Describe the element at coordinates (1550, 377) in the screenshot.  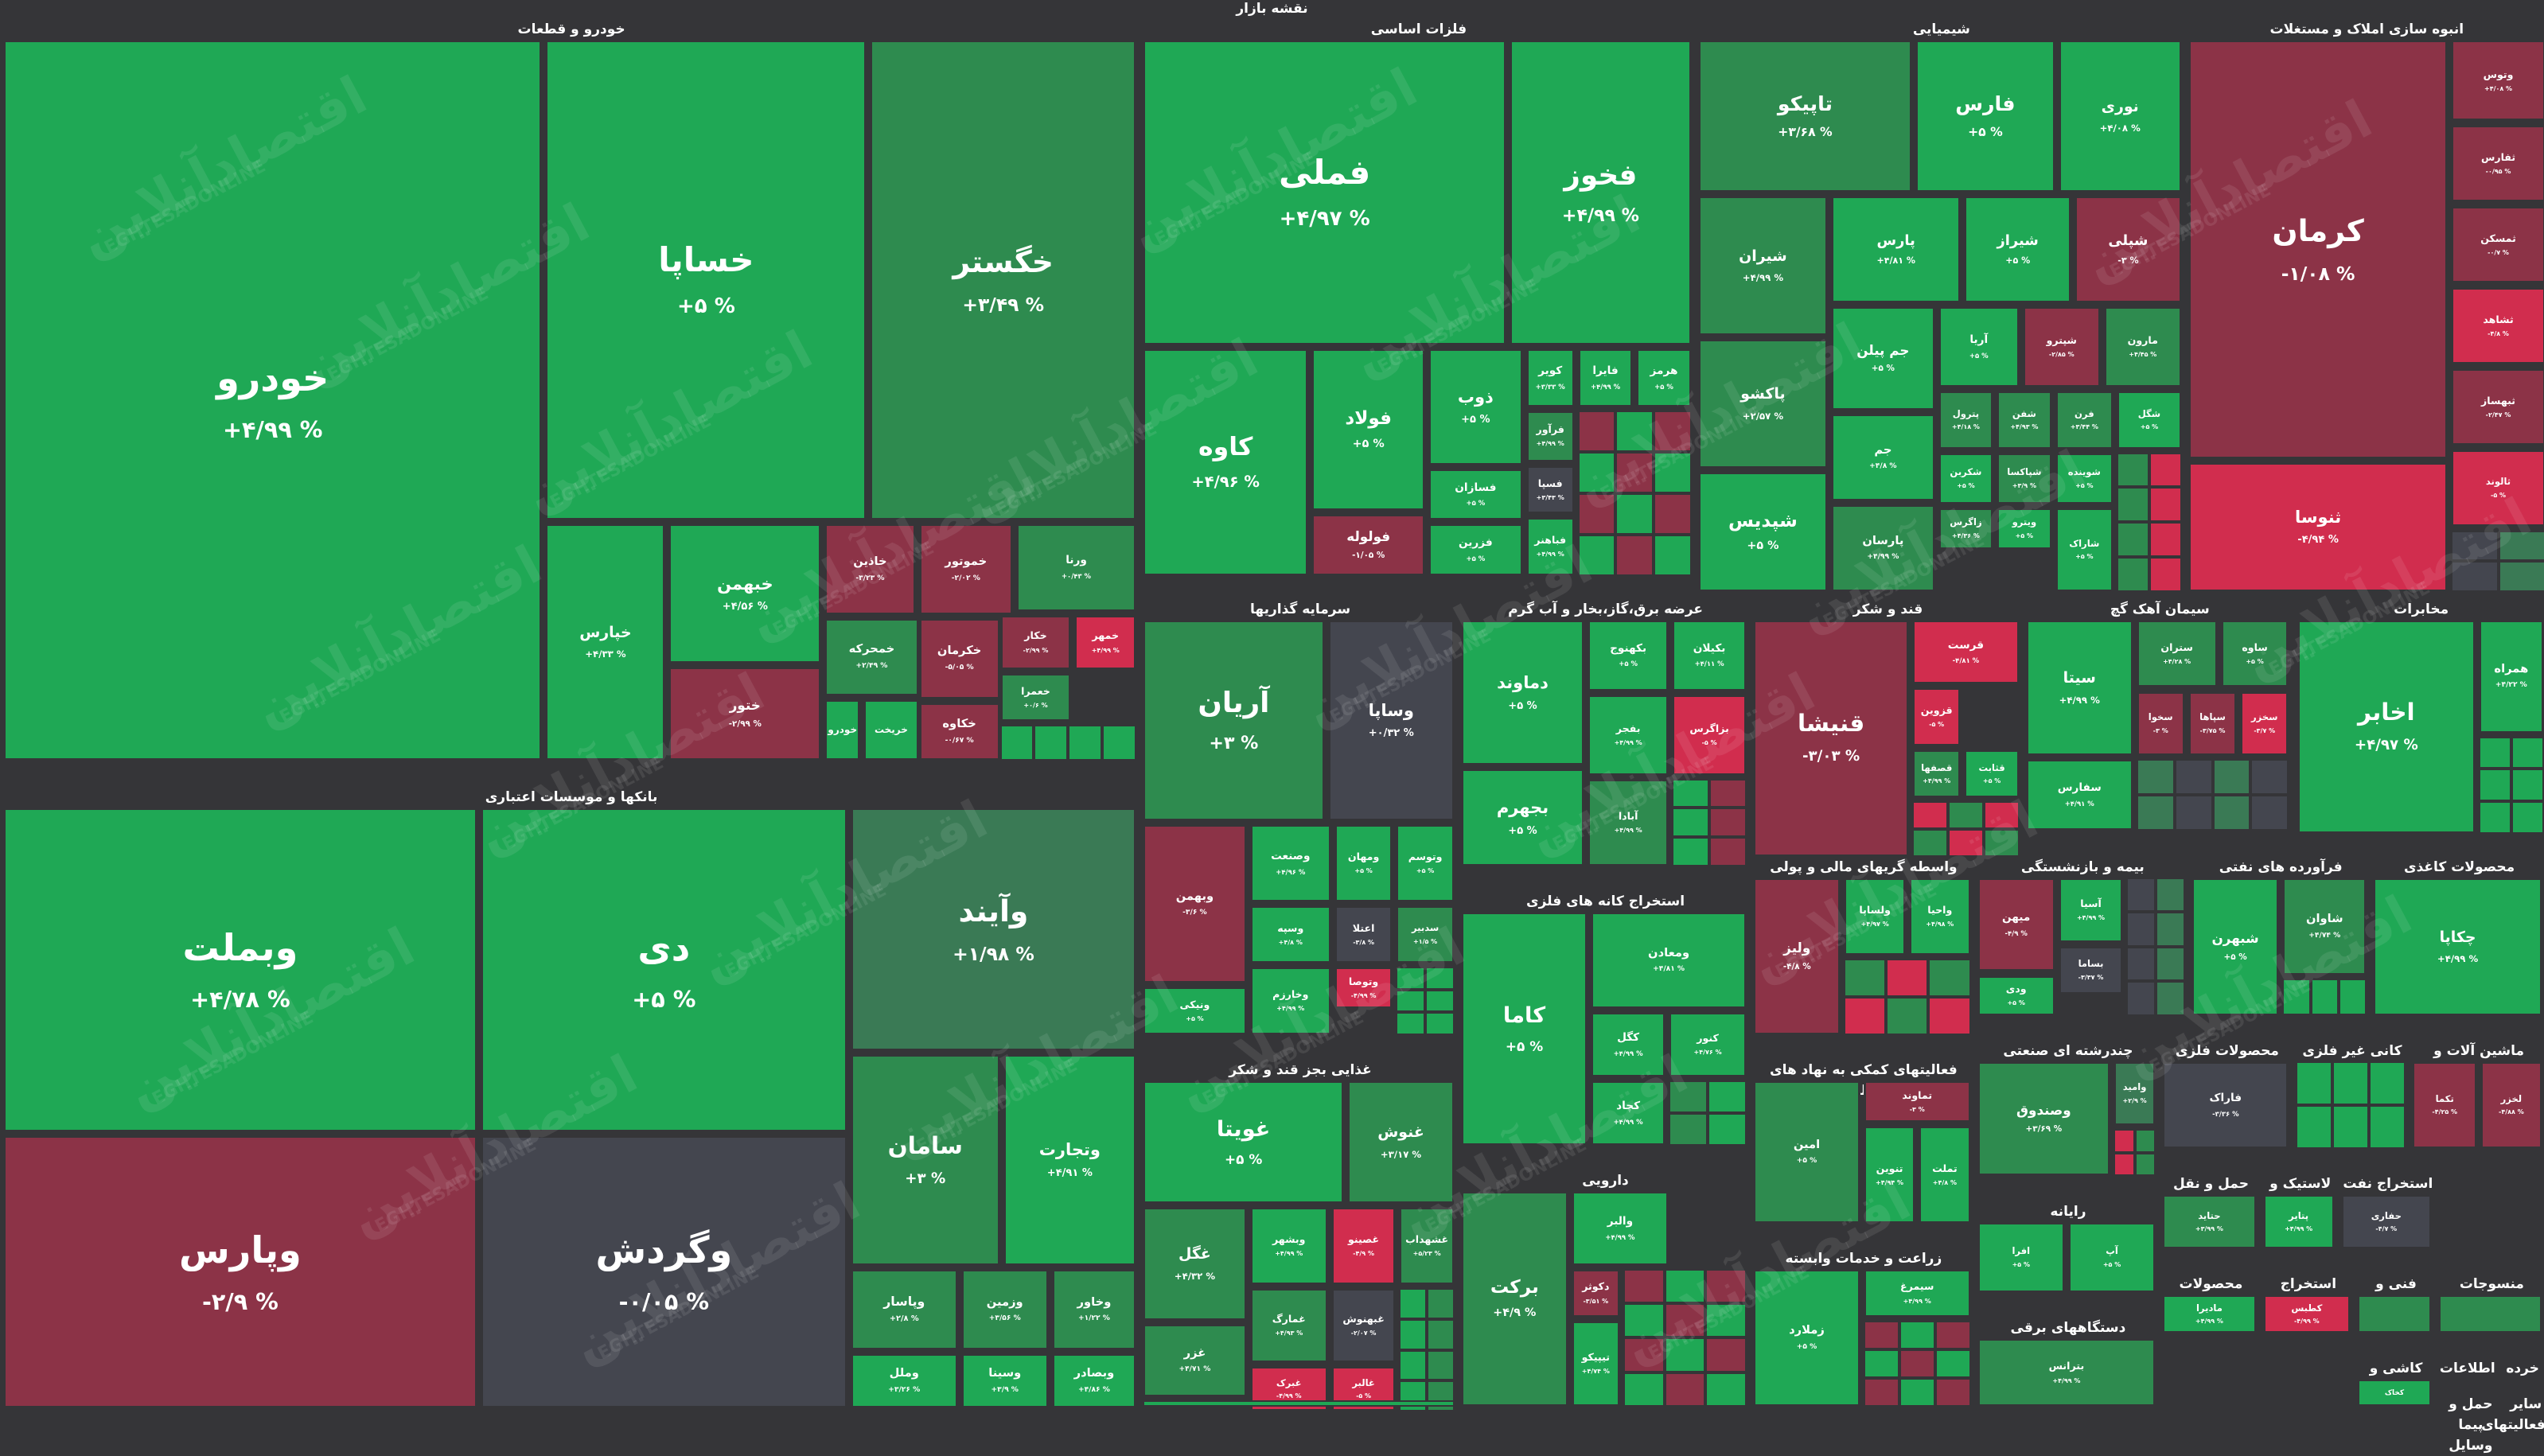
I see `stock-tile: کویر +۳/۳۳ %` at that location.